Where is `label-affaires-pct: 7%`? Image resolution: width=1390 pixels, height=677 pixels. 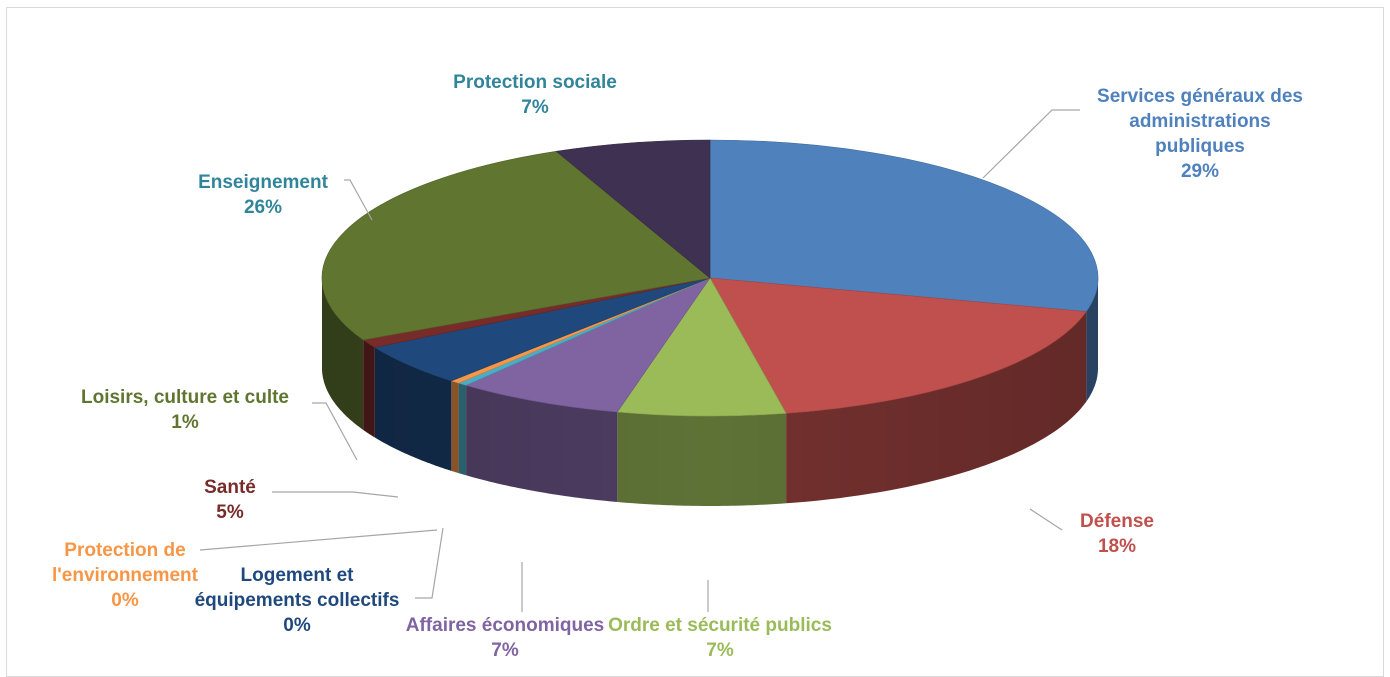 label-affaires-pct: 7% is located at coordinates (505, 650).